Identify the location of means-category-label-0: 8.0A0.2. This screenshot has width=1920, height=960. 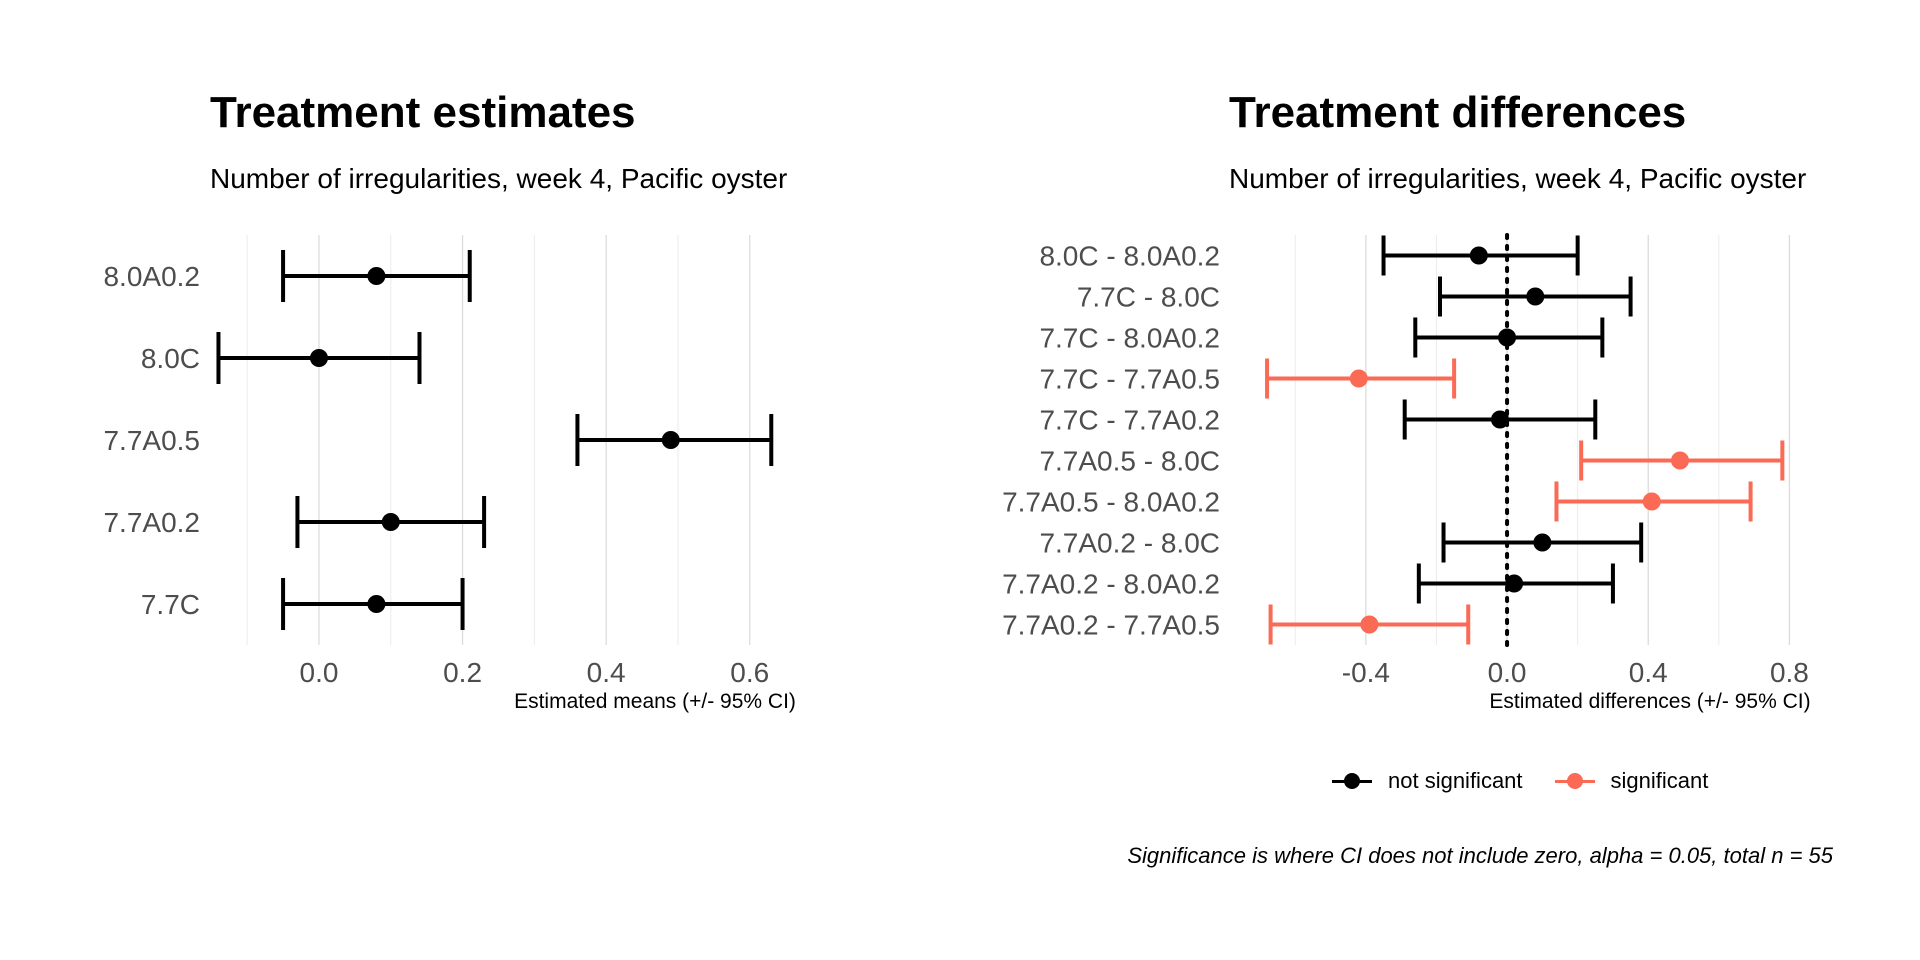
(151, 276).